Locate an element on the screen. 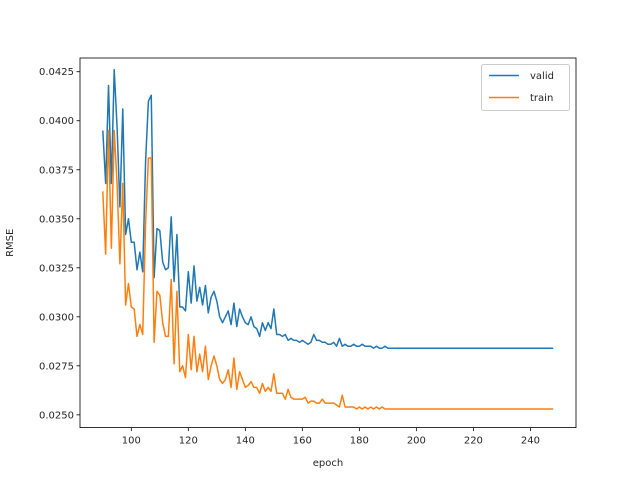  x-tick-label: 180 is located at coordinates (359, 441).